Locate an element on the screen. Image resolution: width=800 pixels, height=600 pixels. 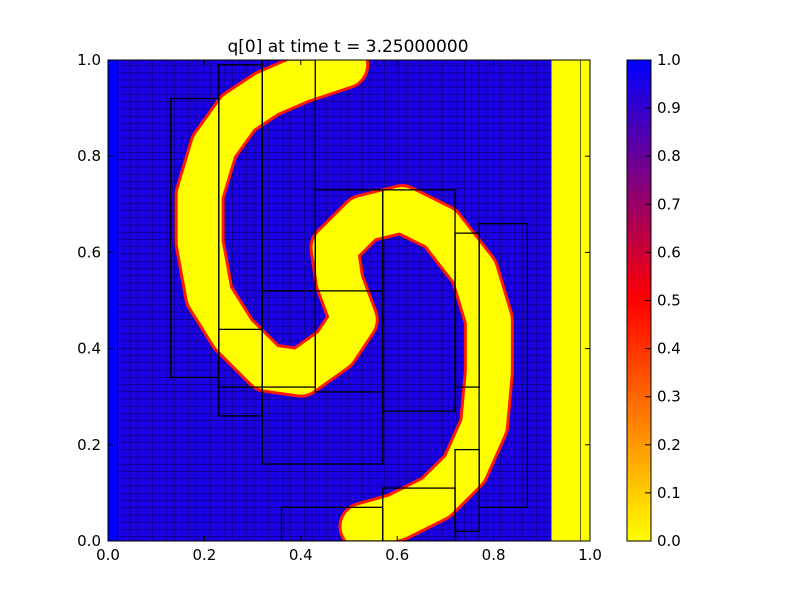
x-tick-label: 0.0 is located at coordinates (108, 555).